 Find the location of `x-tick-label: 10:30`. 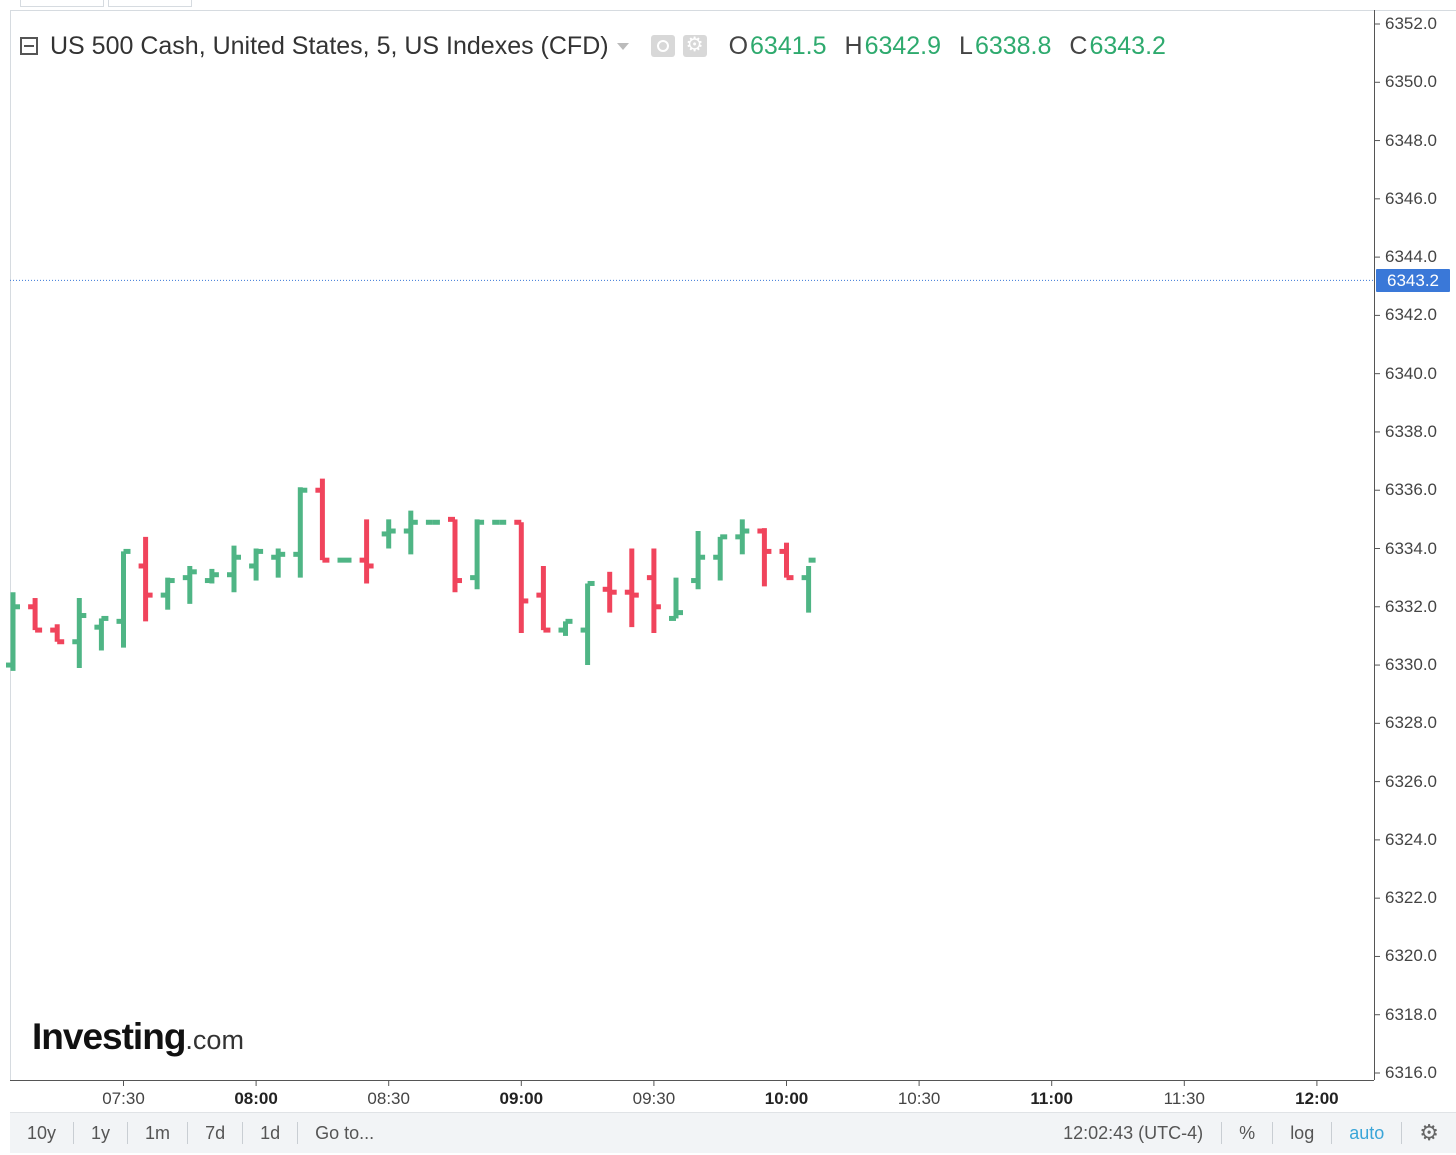

x-tick-label: 10:30 is located at coordinates (919, 1098).